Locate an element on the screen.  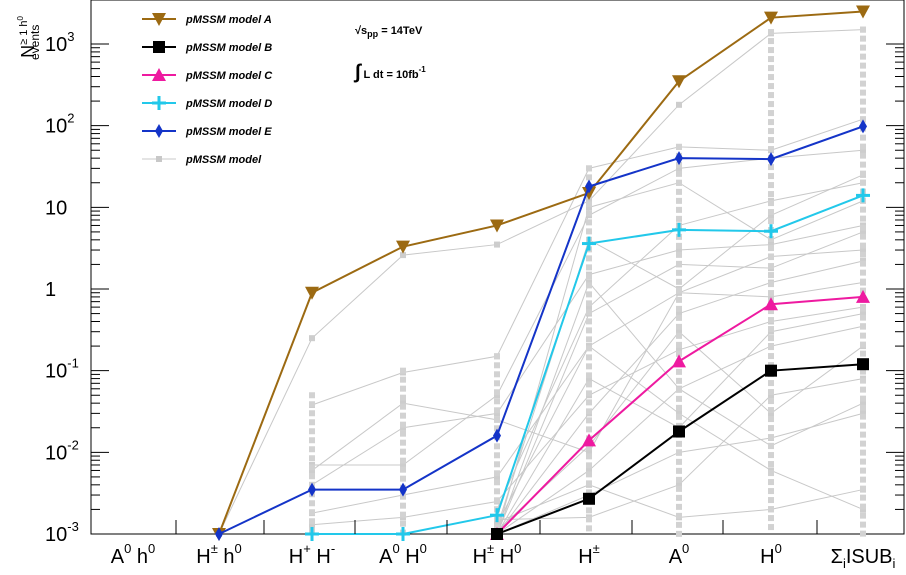
y-axis-label-sub: events is located at coordinates (35, 42).